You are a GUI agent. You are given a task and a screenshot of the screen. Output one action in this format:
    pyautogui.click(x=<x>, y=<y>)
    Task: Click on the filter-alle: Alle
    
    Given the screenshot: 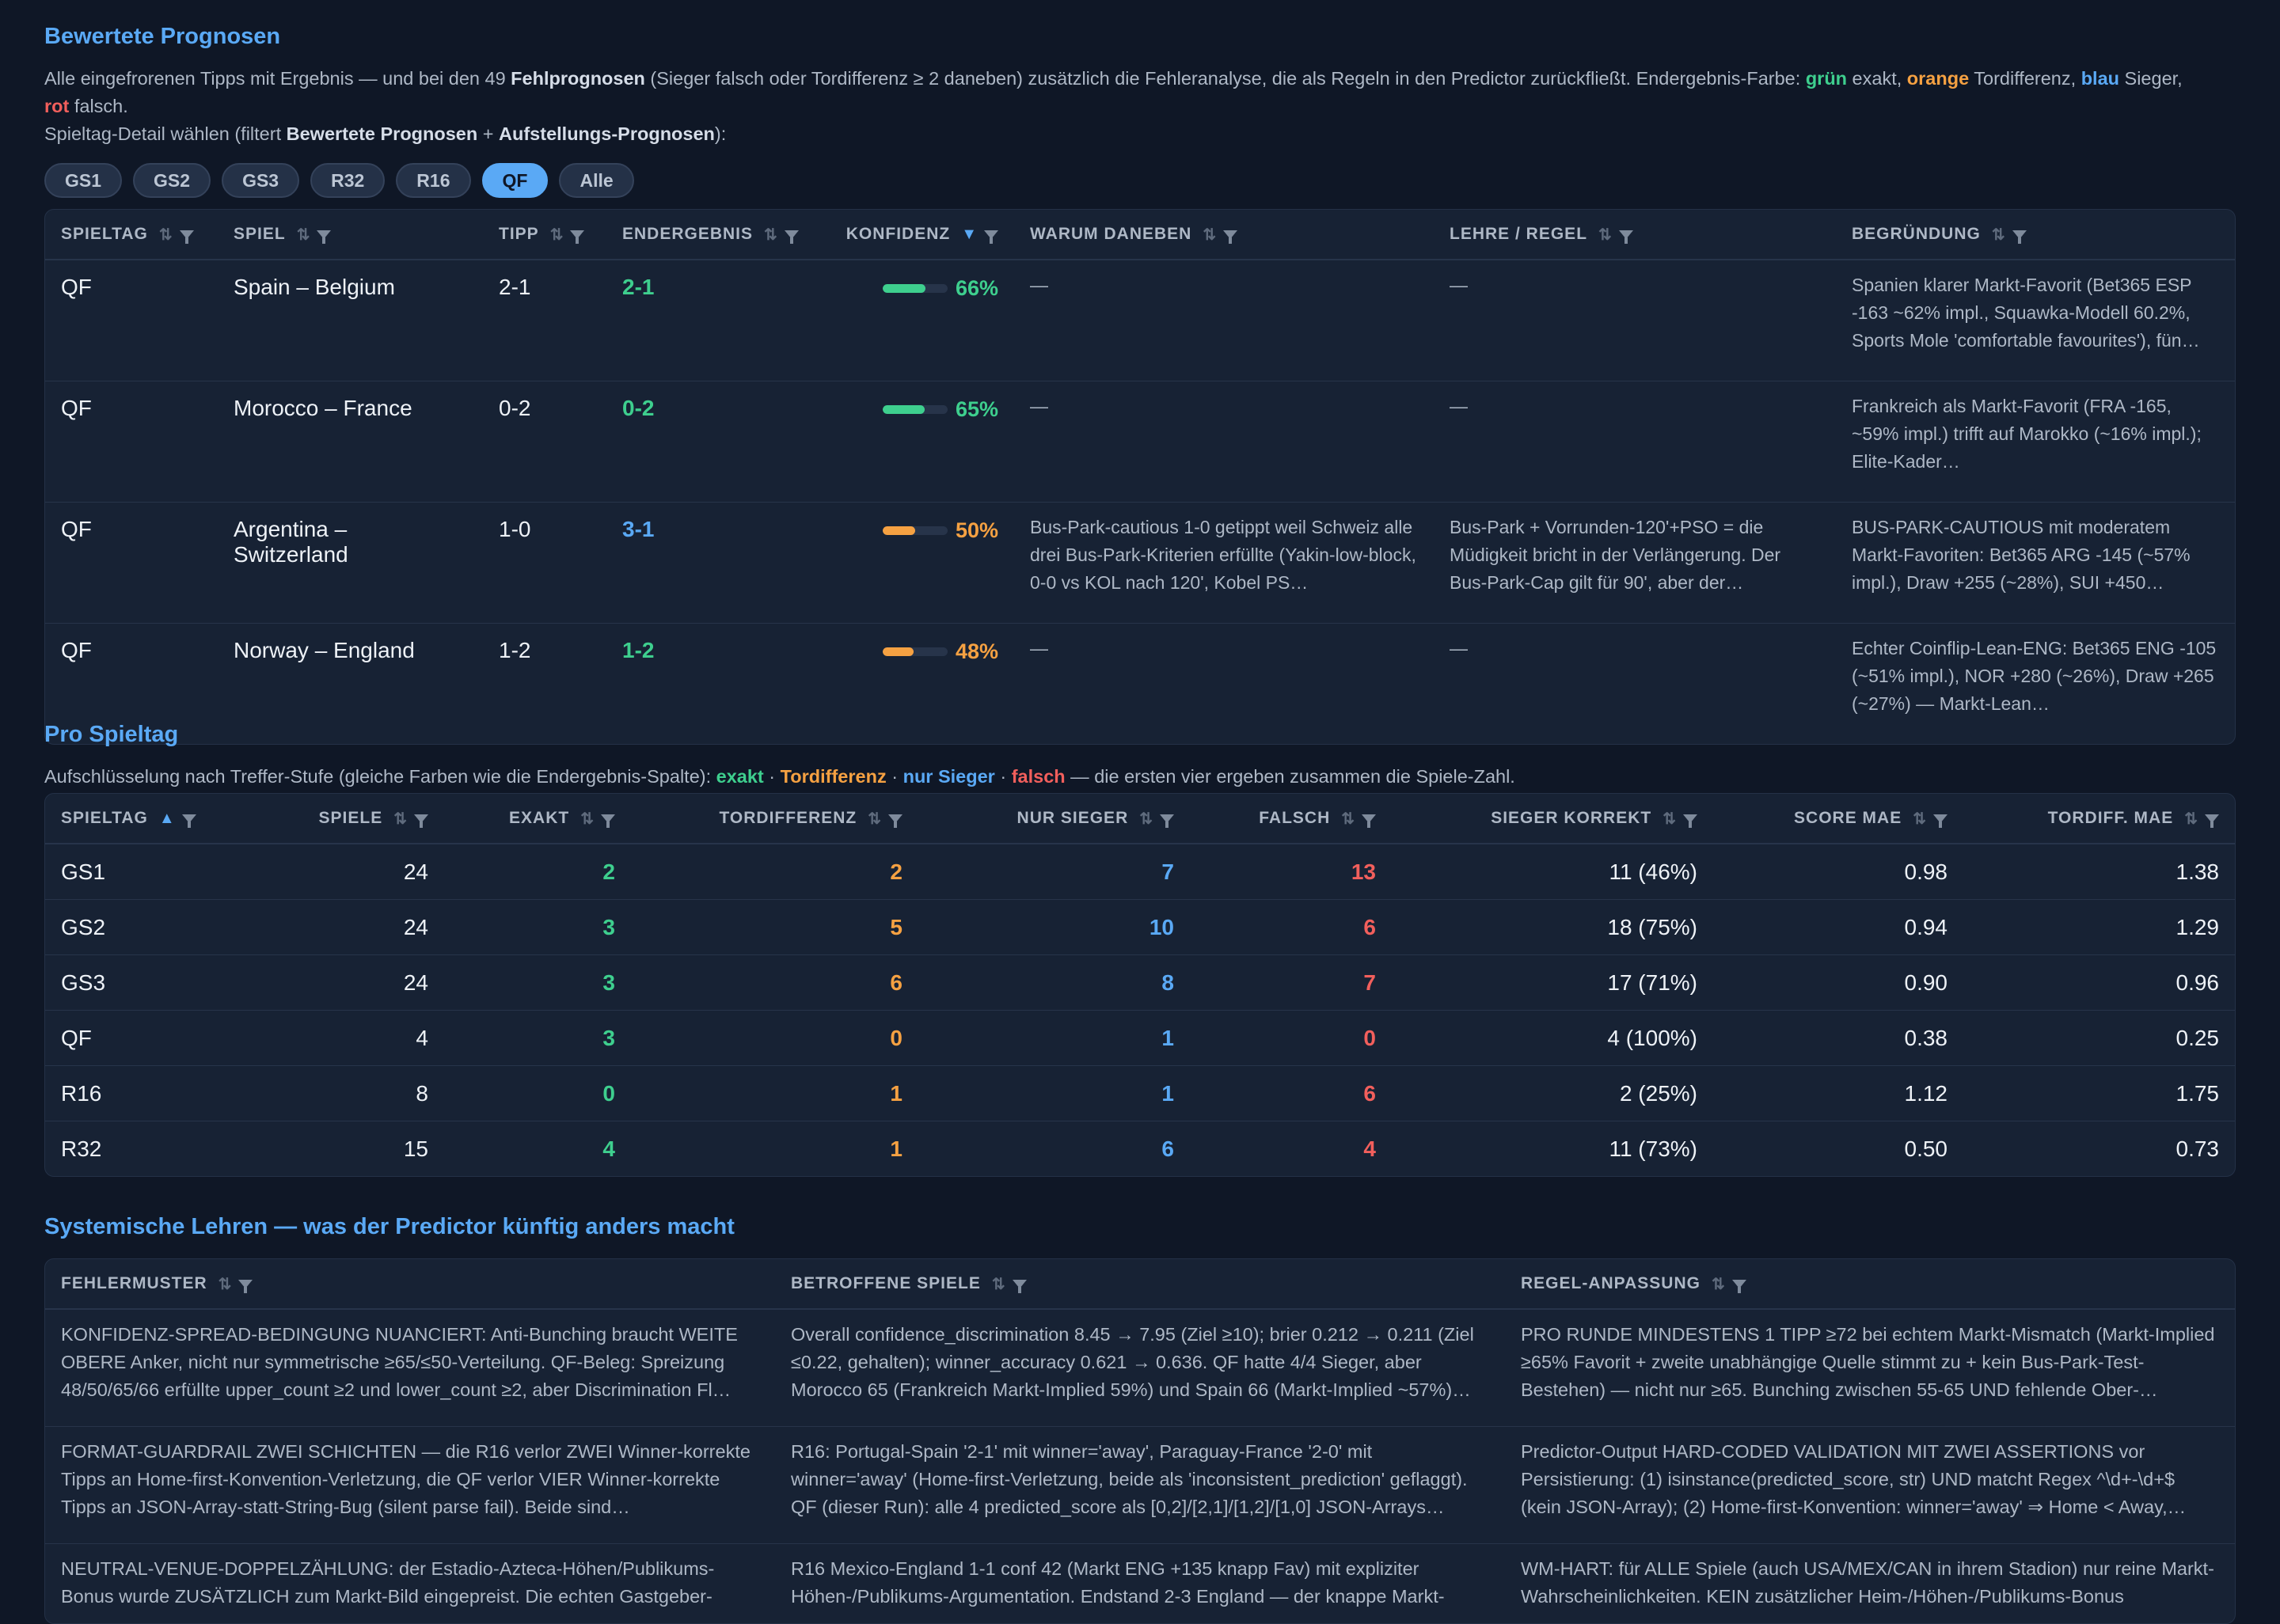 What is the action you would take?
    pyautogui.click(x=596, y=180)
    